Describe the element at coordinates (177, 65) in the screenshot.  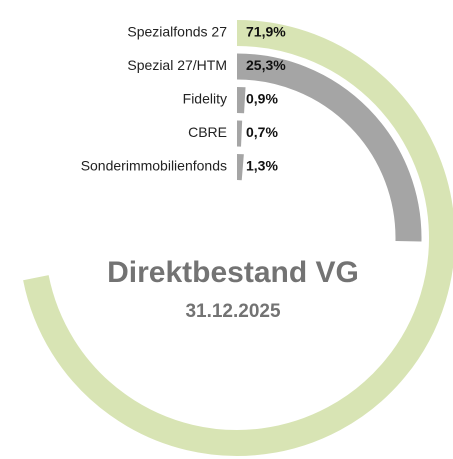
I see `category-label: Spezial 27/HTM` at that location.